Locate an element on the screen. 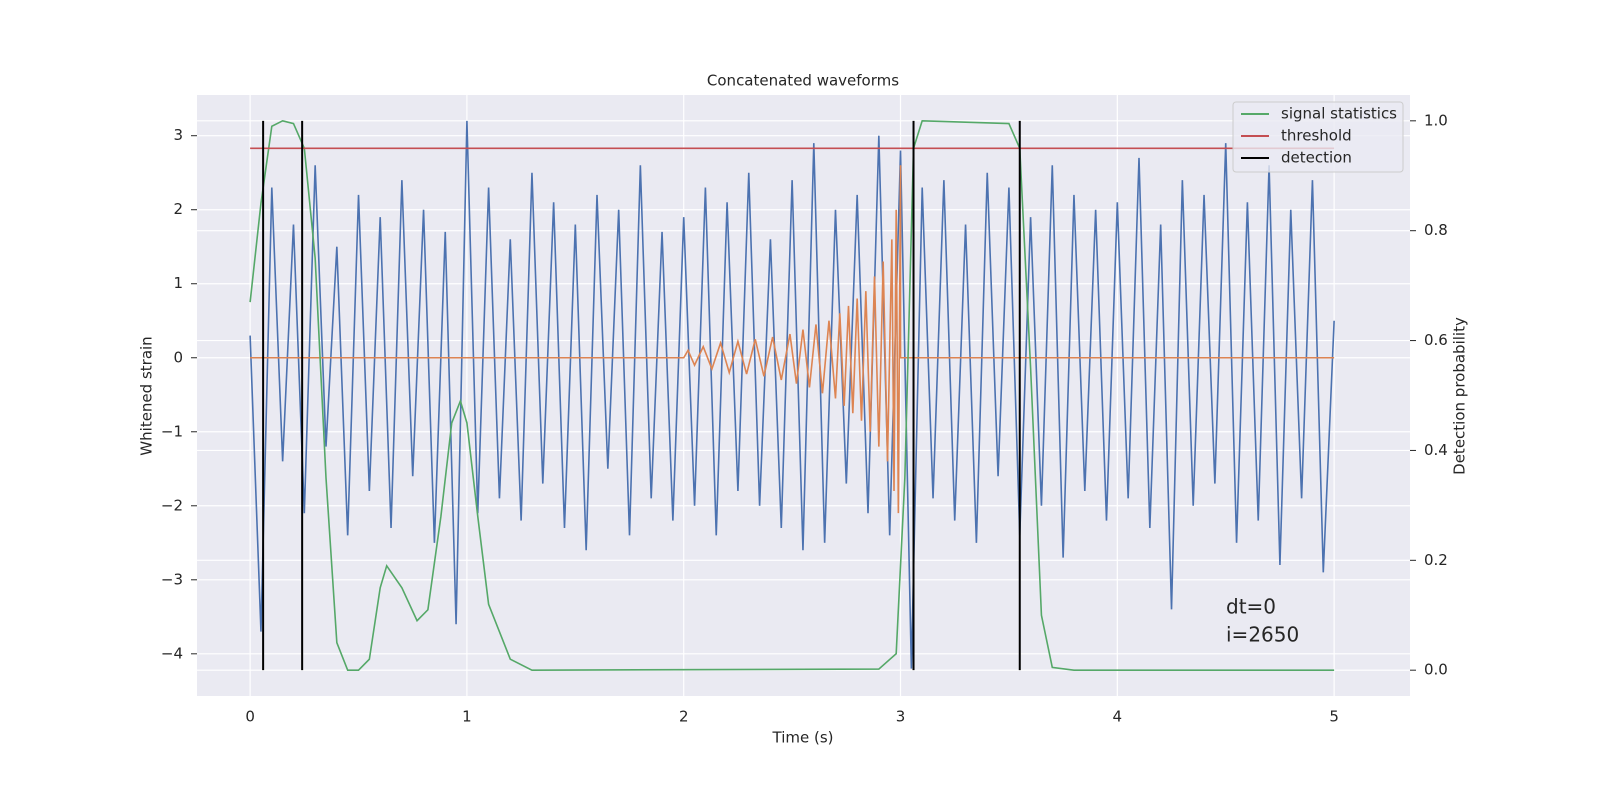  y-tick-label: 0 is located at coordinates (178, 357).